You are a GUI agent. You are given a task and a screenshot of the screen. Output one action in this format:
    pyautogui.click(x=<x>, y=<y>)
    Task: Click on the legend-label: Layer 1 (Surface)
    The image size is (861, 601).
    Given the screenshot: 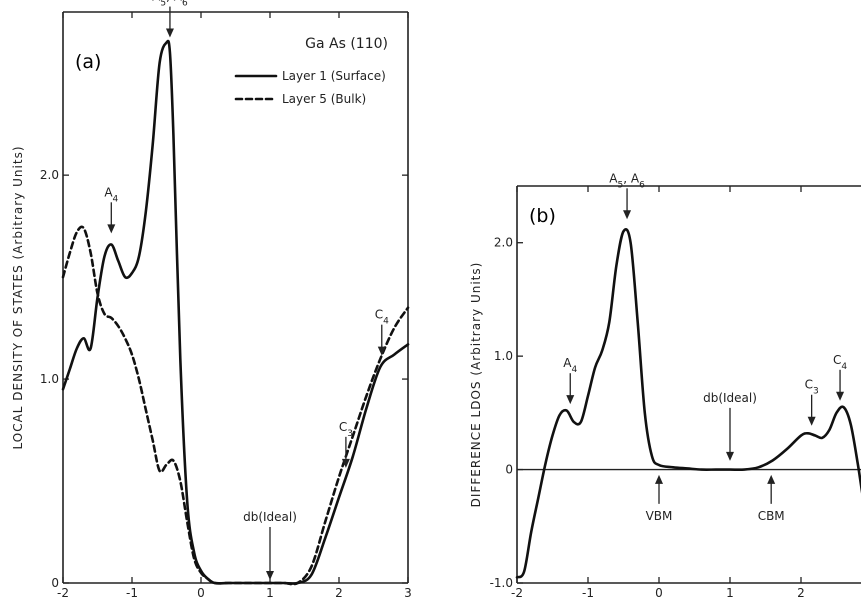 What is the action you would take?
    pyautogui.click(x=334, y=76)
    